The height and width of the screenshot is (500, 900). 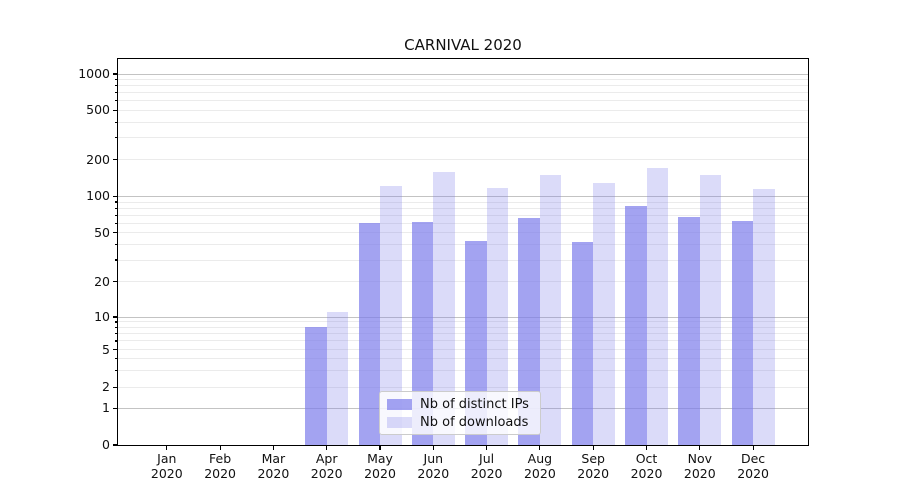 I want to click on chart-title: CARNIVAL 2020, so click(x=463, y=45).